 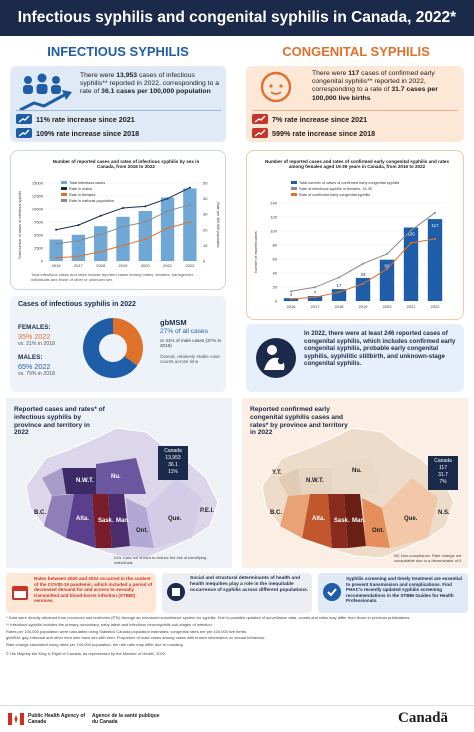 What do you see at coordinates (127, 75) in the screenshot?
I see `summary-cases: 13,953` at bounding box center [127, 75].